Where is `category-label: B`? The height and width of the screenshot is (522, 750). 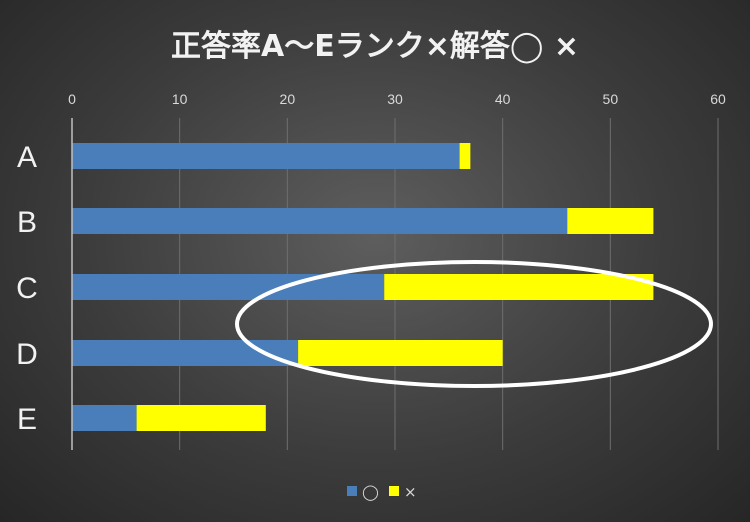 category-label: B is located at coordinates (27, 222).